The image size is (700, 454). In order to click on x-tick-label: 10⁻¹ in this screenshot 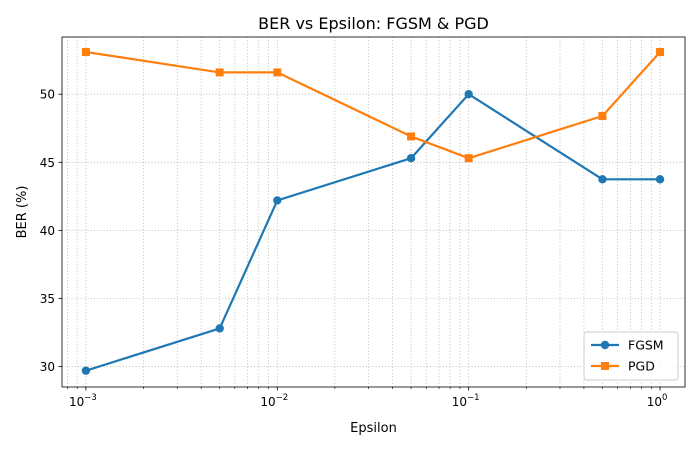, I will do `click(466, 401)`.